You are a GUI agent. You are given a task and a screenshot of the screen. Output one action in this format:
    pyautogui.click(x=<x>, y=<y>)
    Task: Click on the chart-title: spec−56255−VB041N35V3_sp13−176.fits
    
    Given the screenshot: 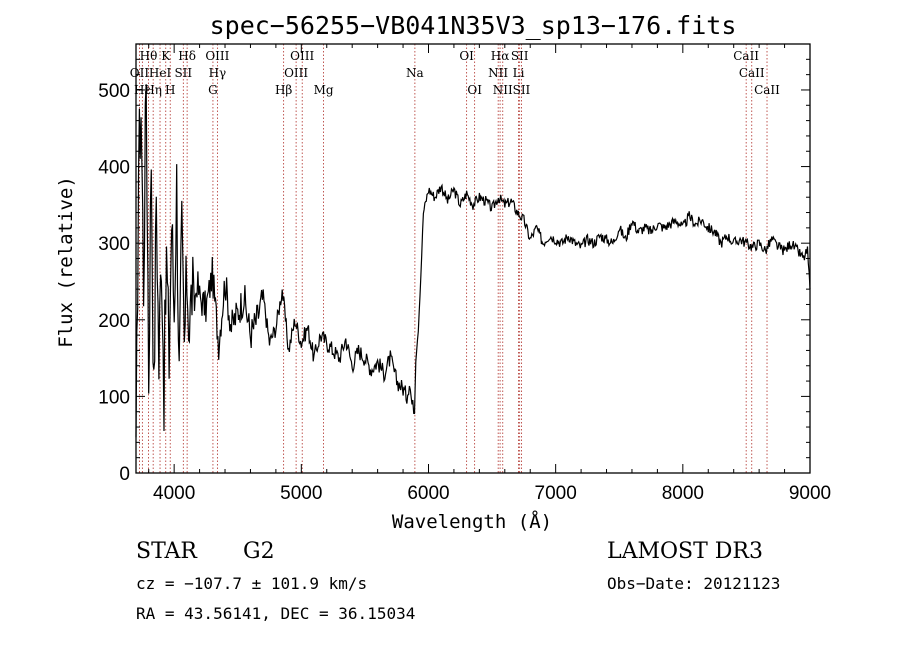 What is the action you would take?
    pyautogui.click(x=473, y=25)
    